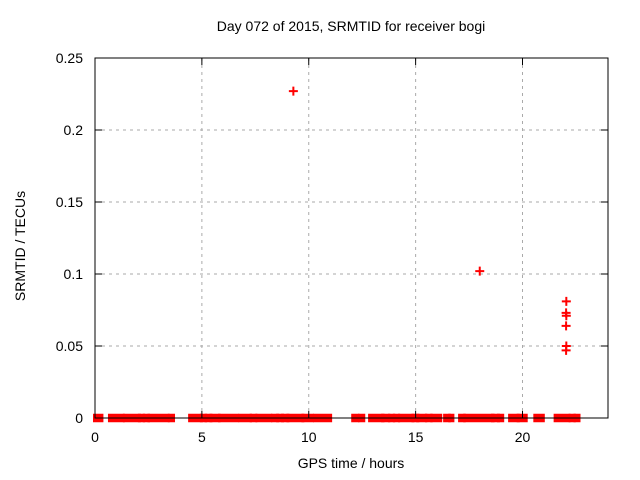 This screenshot has height=480, width=640. Describe the element at coordinates (523, 437) in the screenshot. I see `x-tick-label: 20` at that location.